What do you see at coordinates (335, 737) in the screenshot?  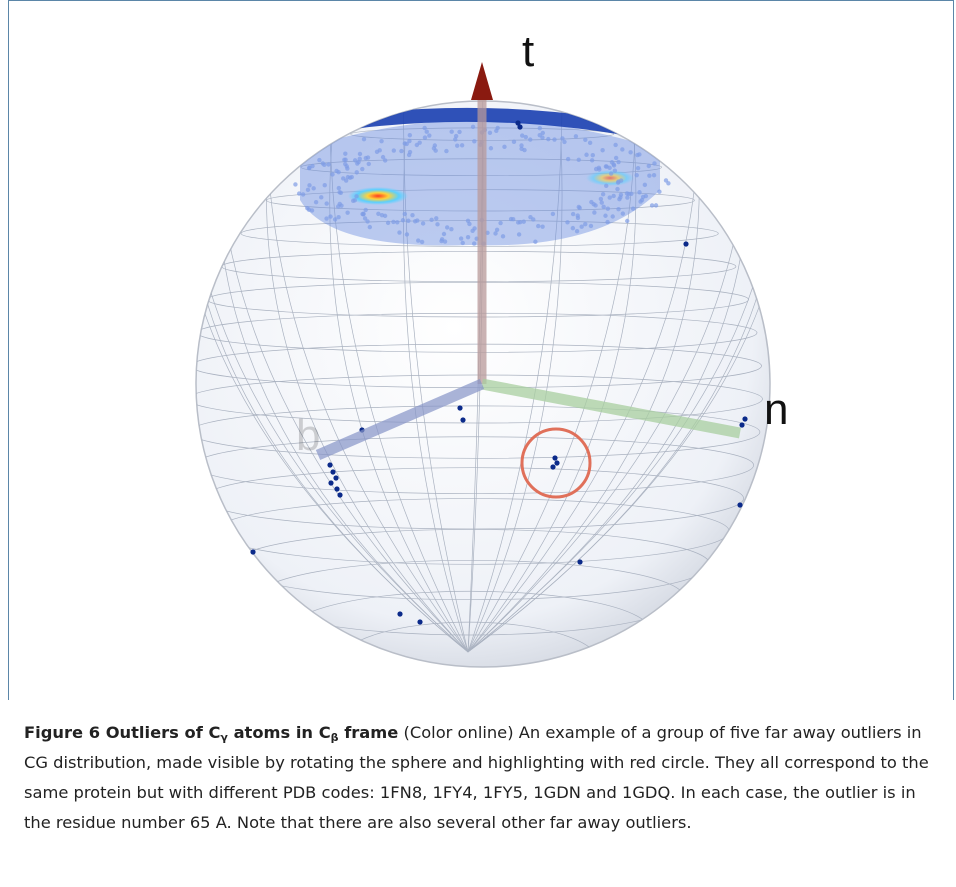 I see `title-subscript: β` at bounding box center [335, 737].